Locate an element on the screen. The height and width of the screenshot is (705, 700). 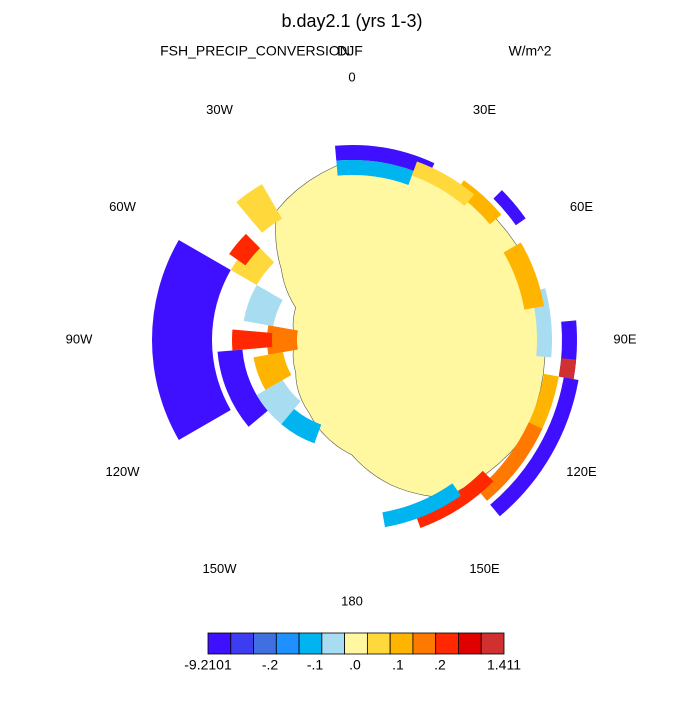
title: b.day2.1 (yrs 1-3) is located at coordinates (351, 21).